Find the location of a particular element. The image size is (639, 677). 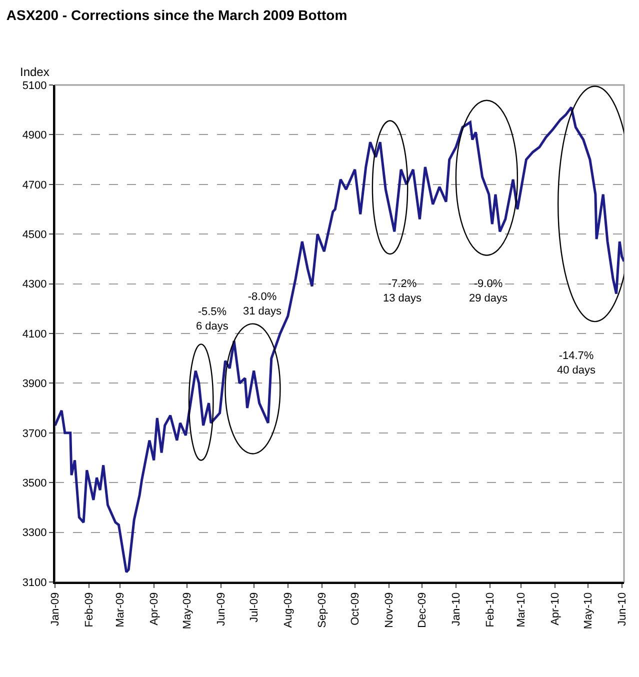

x-tick-label: Jan-10 is located at coordinates (456, 609).